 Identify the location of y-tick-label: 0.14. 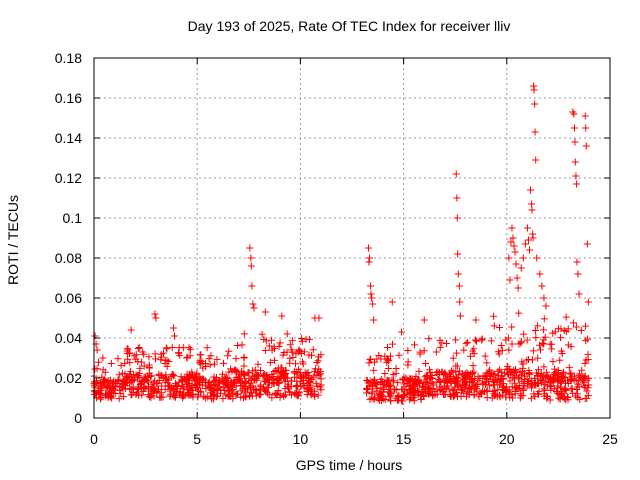
(68, 138).